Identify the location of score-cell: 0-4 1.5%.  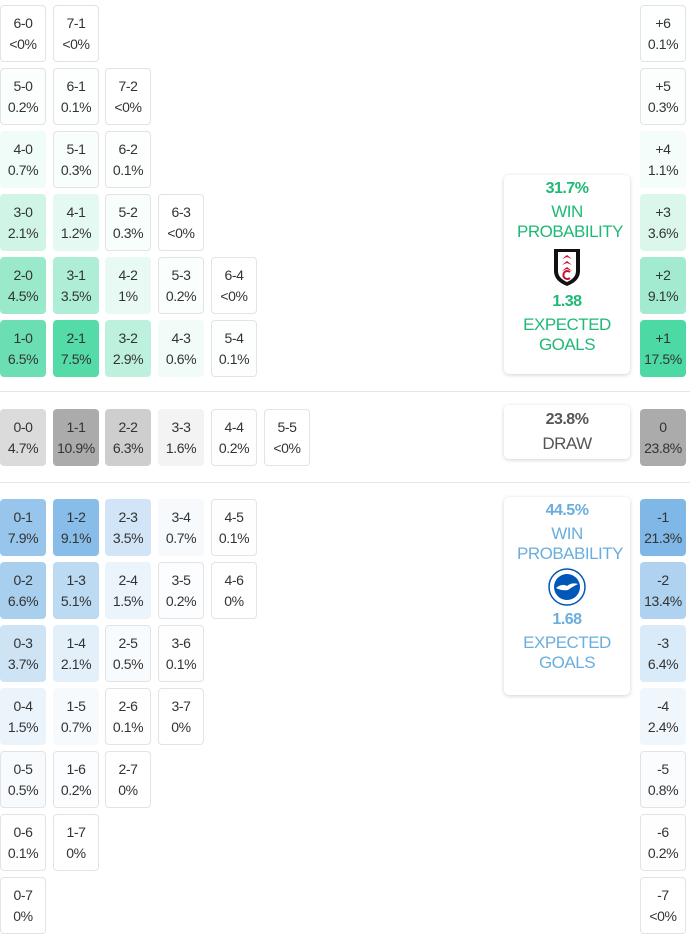
(23, 716).